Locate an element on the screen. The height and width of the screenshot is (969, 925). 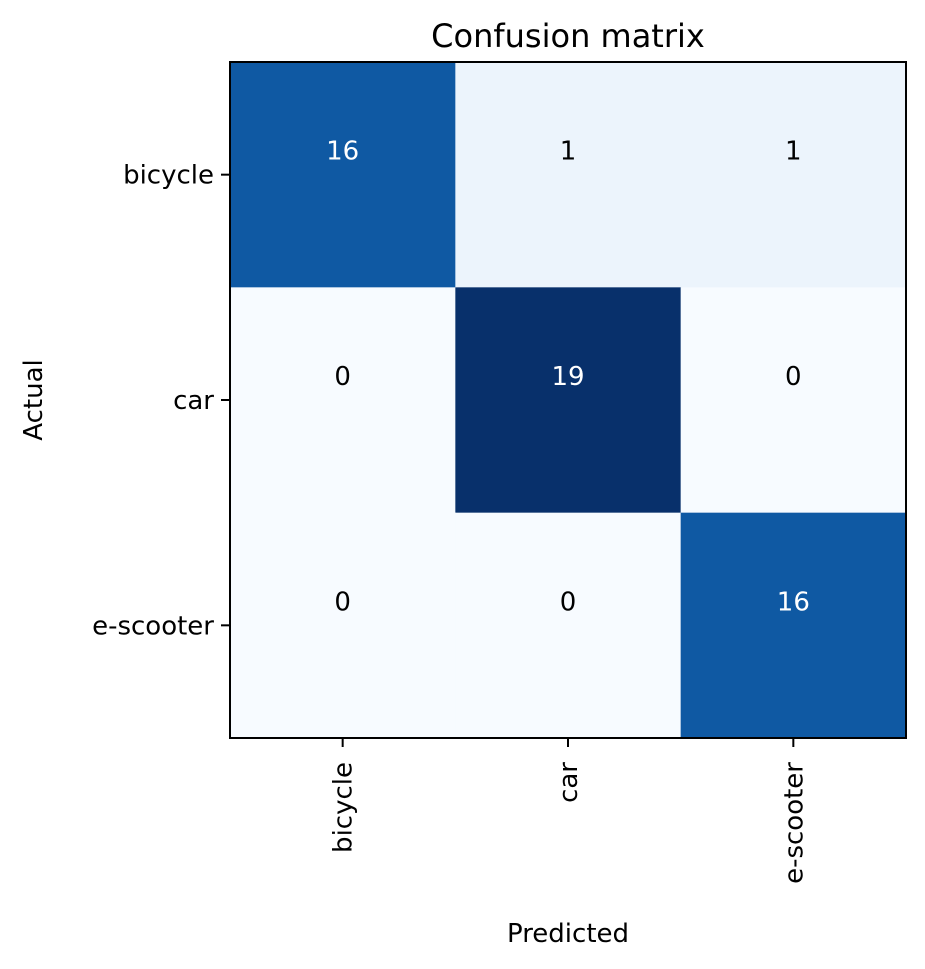
y-tick-label: e-scooter is located at coordinates (153, 626).